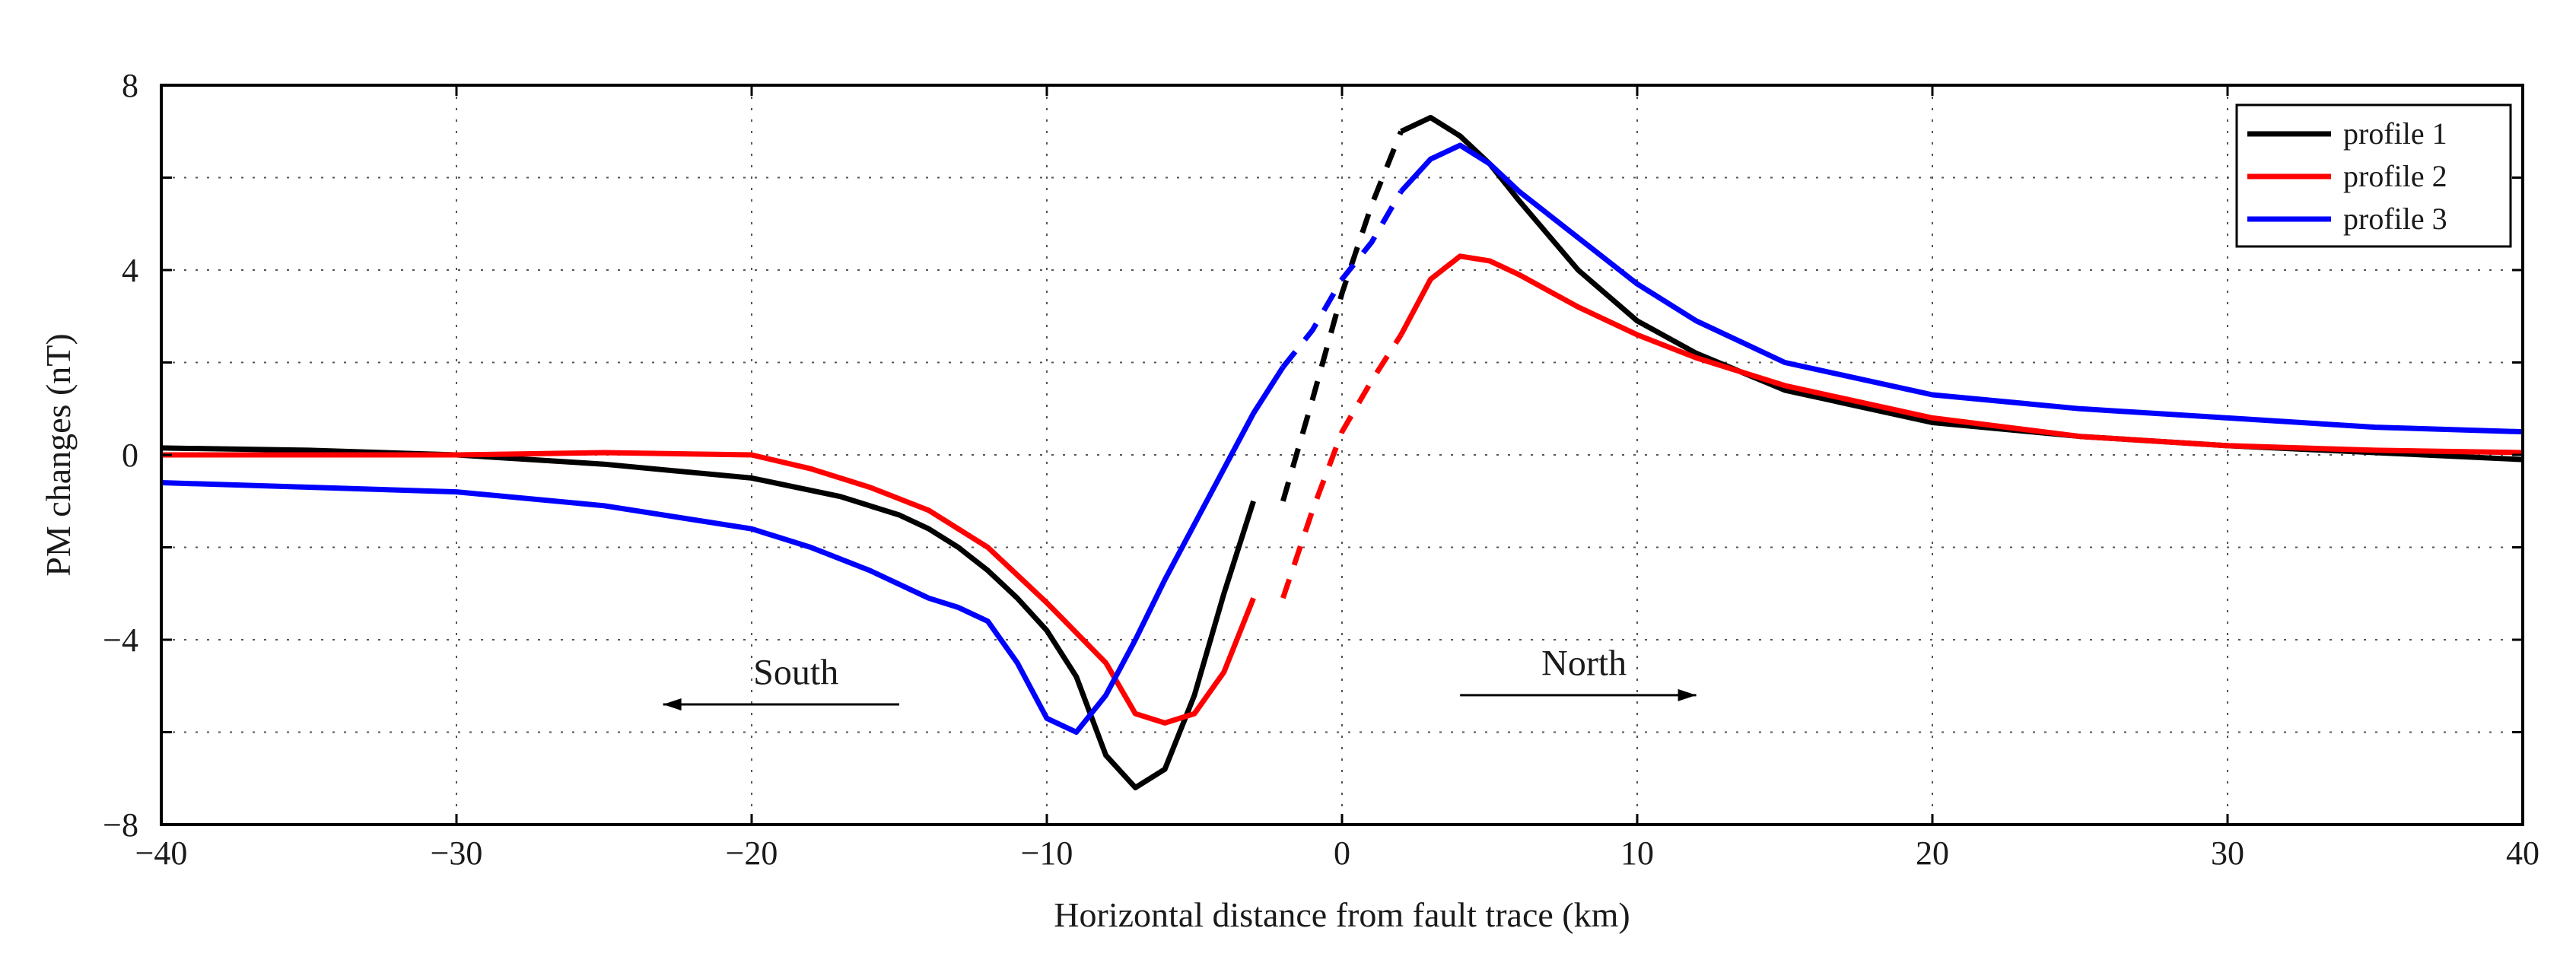 This screenshot has height=960, width=2576. What do you see at coordinates (1584, 663) in the screenshot?
I see `north-label: North` at bounding box center [1584, 663].